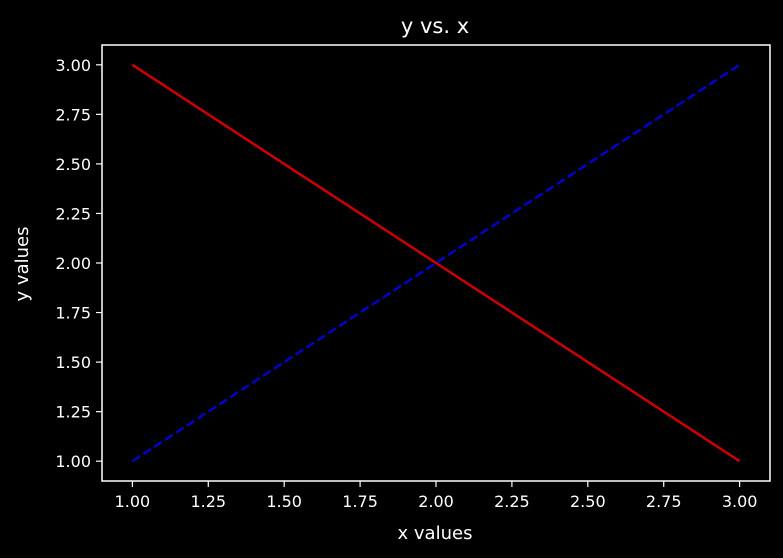  Describe the element at coordinates (73, 362) in the screenshot. I see `y-tick-label-2: 1.50` at that location.